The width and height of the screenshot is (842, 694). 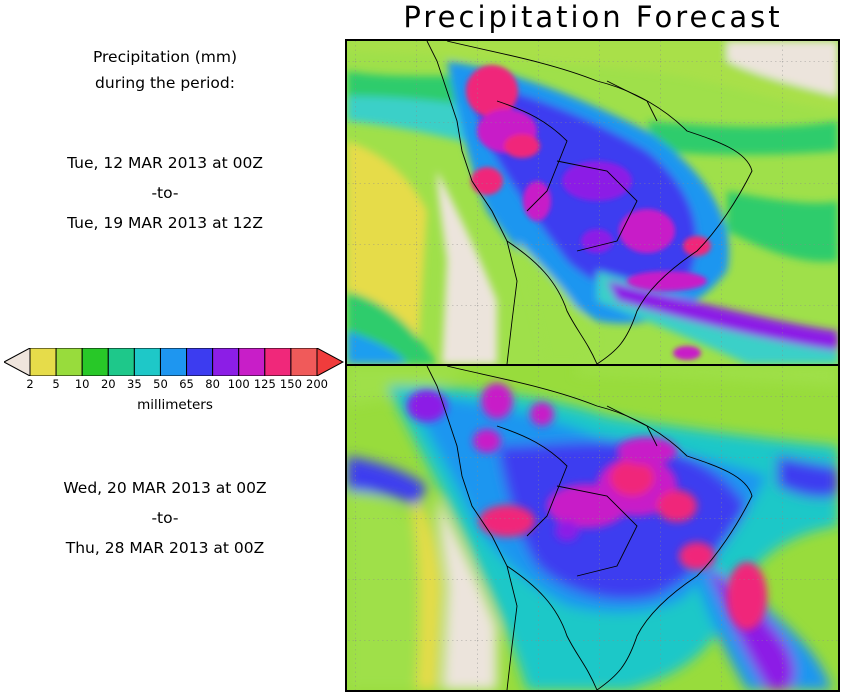 What do you see at coordinates (238, 384) in the screenshot?
I see `colorbar-tick-label: 100` at bounding box center [238, 384].